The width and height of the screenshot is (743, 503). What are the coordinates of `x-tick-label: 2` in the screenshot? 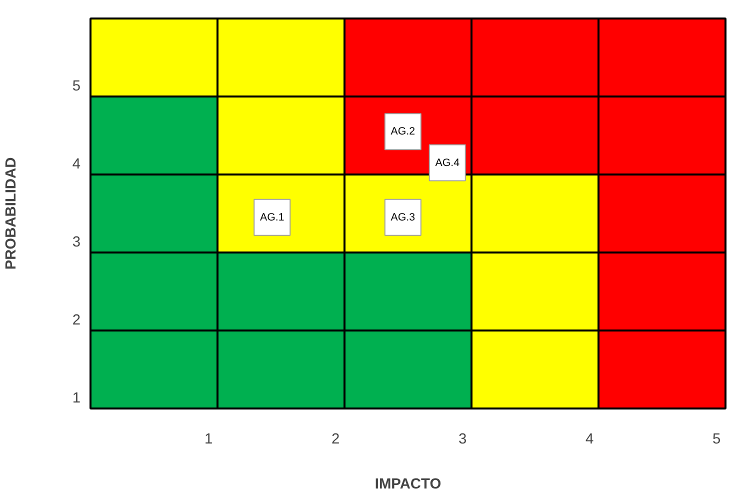 It's located at (336, 440).